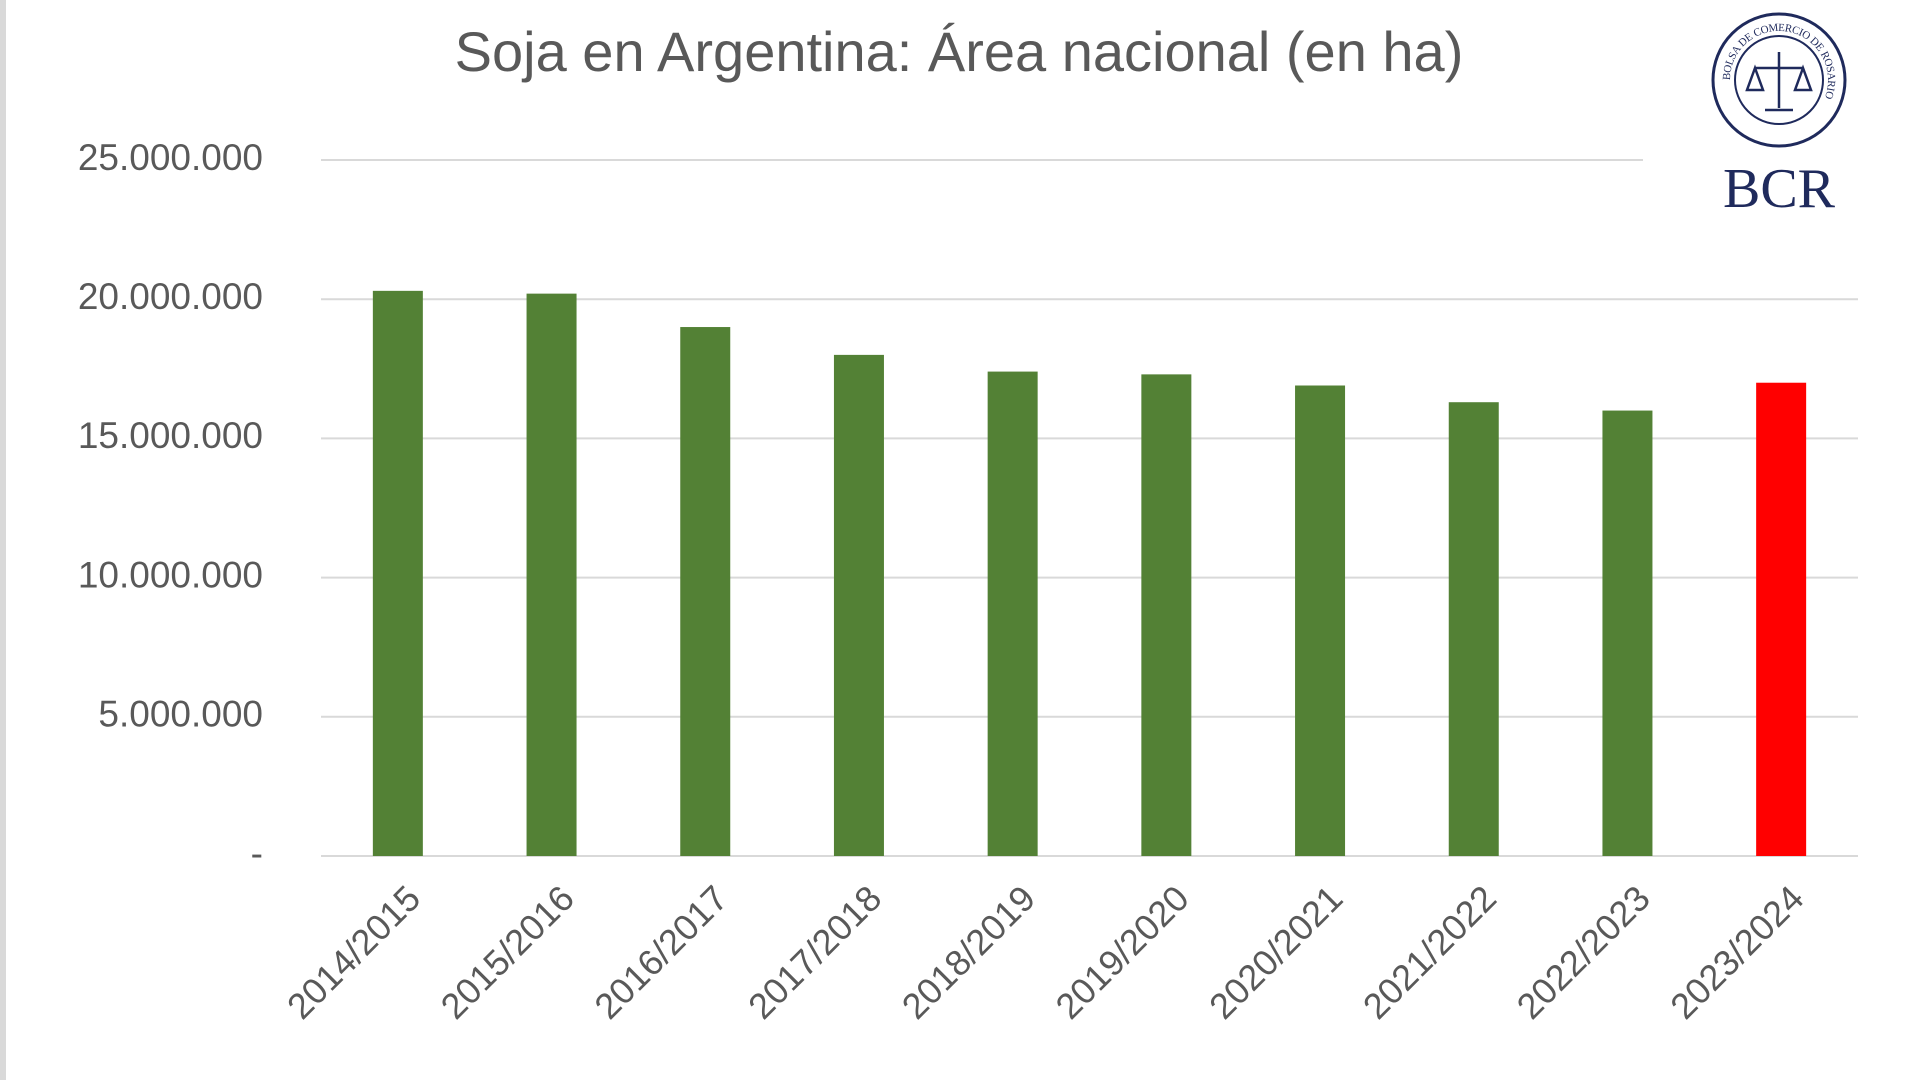 The height and width of the screenshot is (1080, 1920). Describe the element at coordinates (170, 157) in the screenshot. I see `y-tick-label: 25.000.000` at that location.